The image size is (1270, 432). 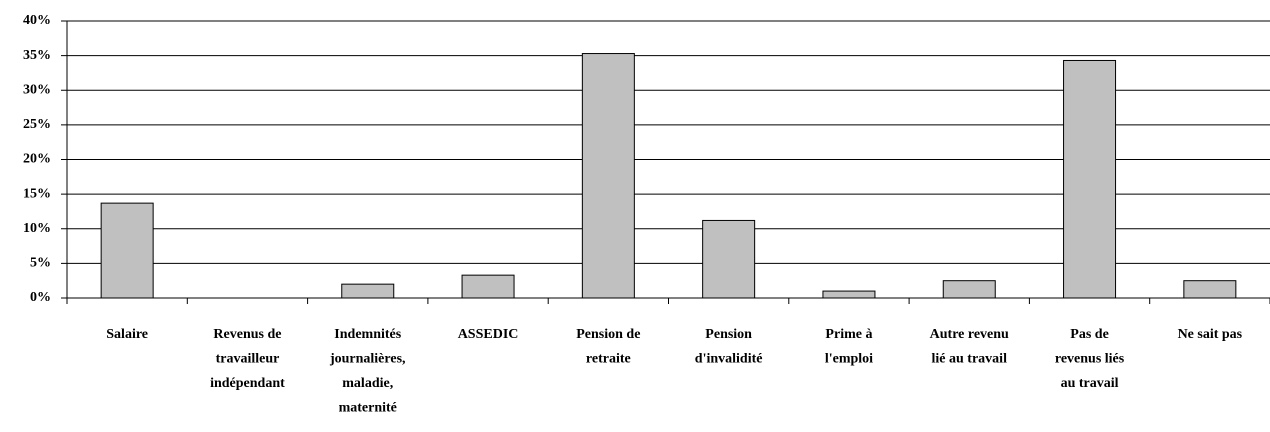 What do you see at coordinates (37, 20) in the screenshot?
I see `y-tick-label: 40%` at bounding box center [37, 20].